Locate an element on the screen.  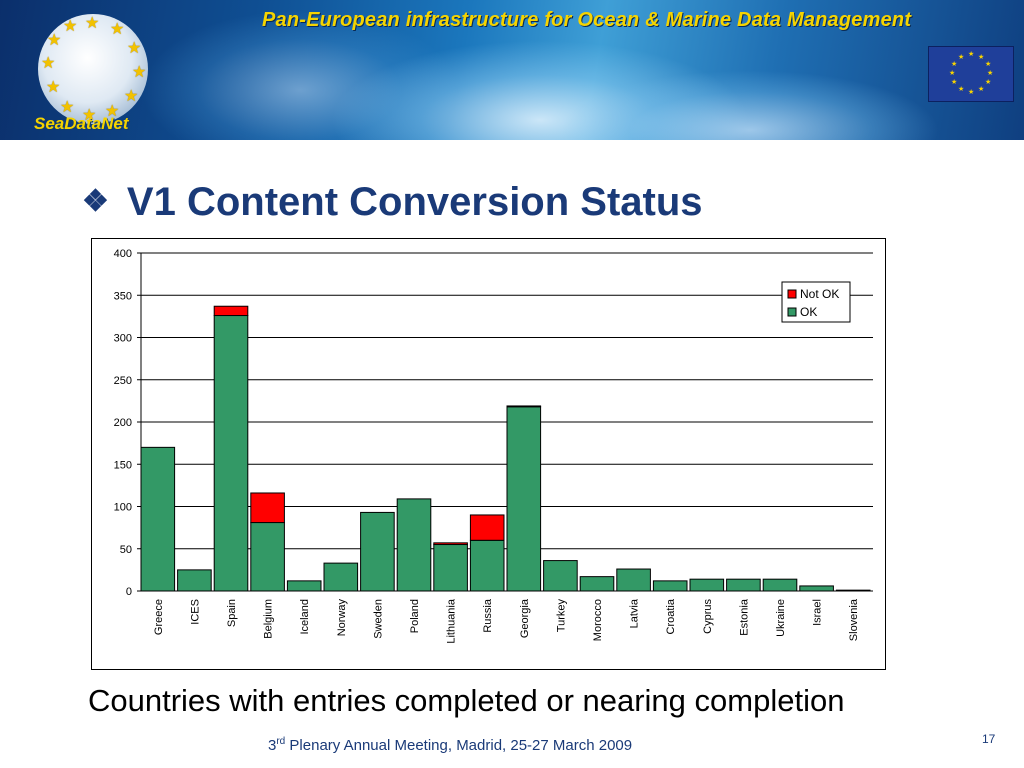
logo-text: SeaDataNet is located at coordinates (81, 123).